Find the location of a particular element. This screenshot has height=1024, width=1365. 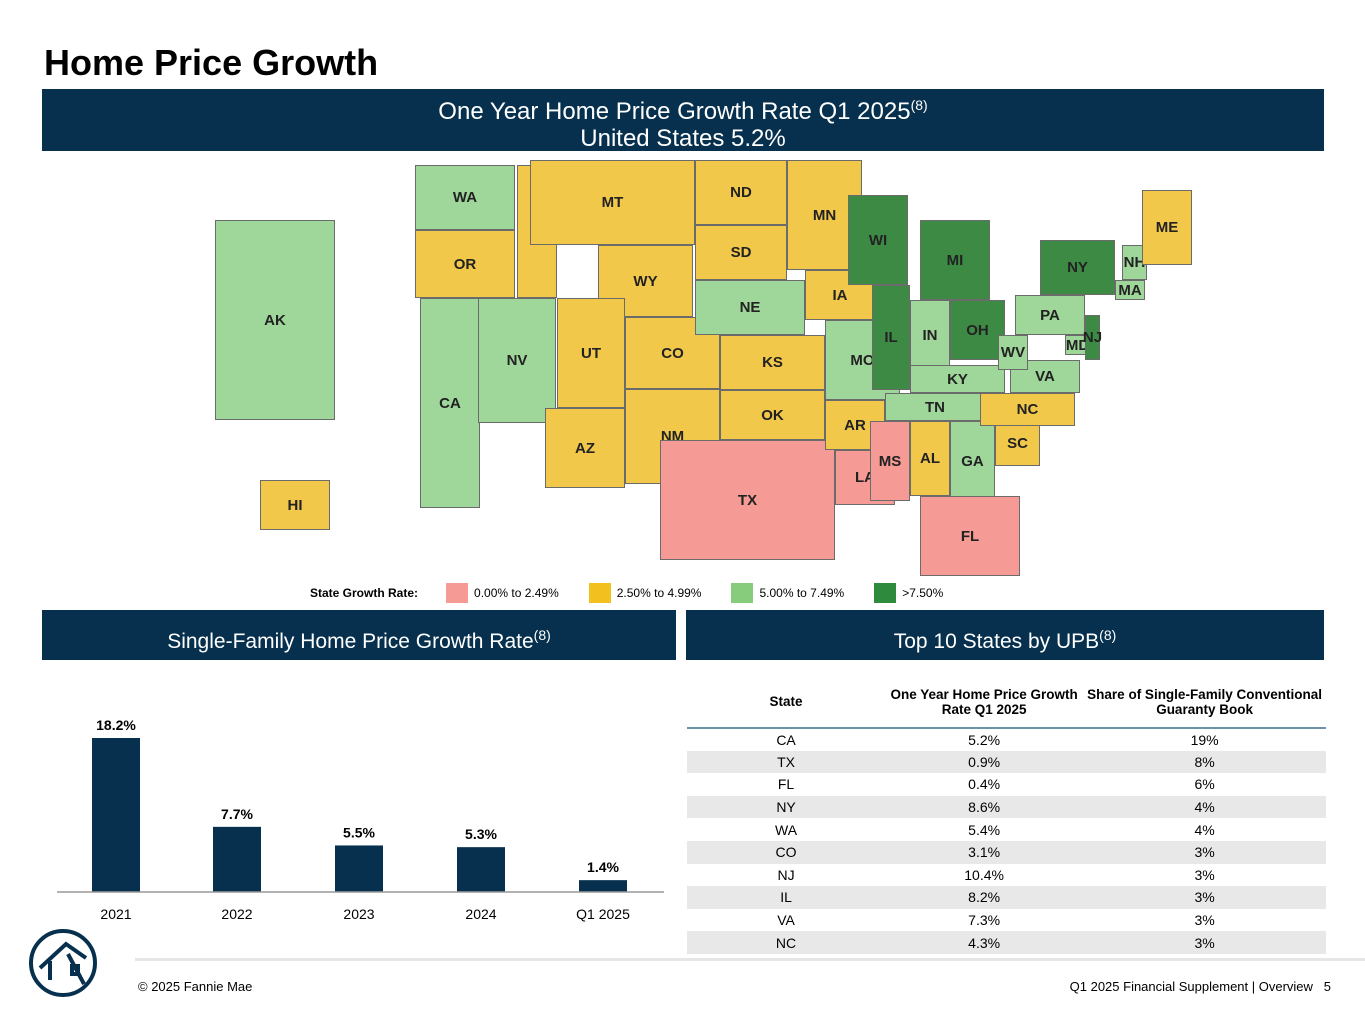

table-cell: CA is located at coordinates (786, 739).